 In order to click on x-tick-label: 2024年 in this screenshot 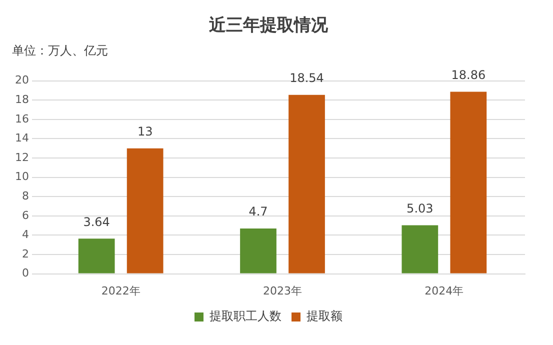, I will do `click(444, 291)`.